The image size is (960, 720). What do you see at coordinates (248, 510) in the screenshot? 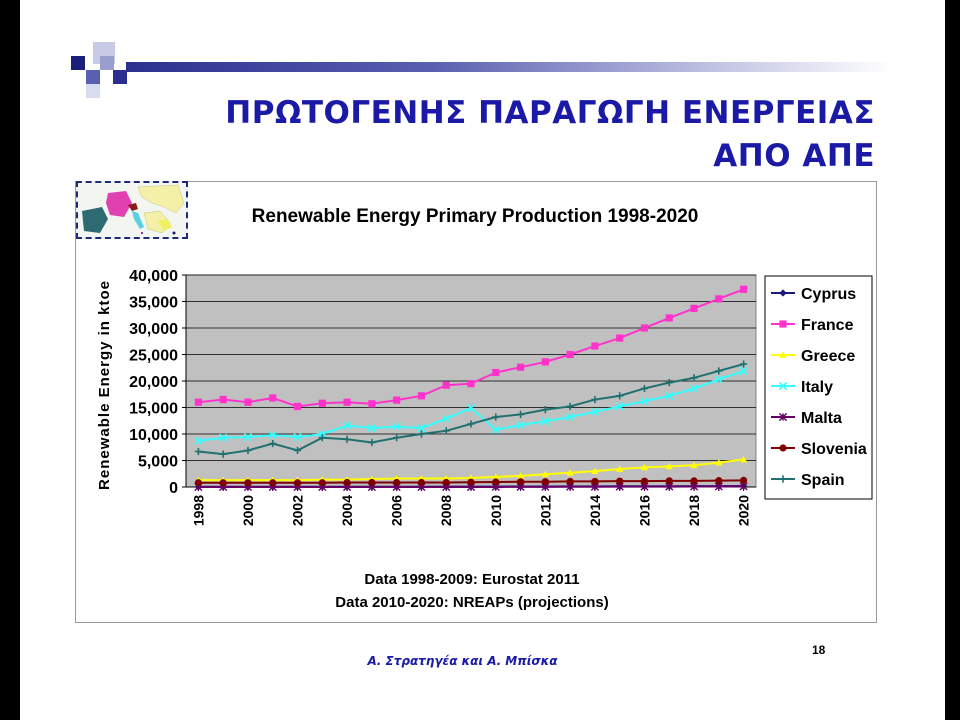
I see `x-tick-label: 2000` at bounding box center [248, 510].